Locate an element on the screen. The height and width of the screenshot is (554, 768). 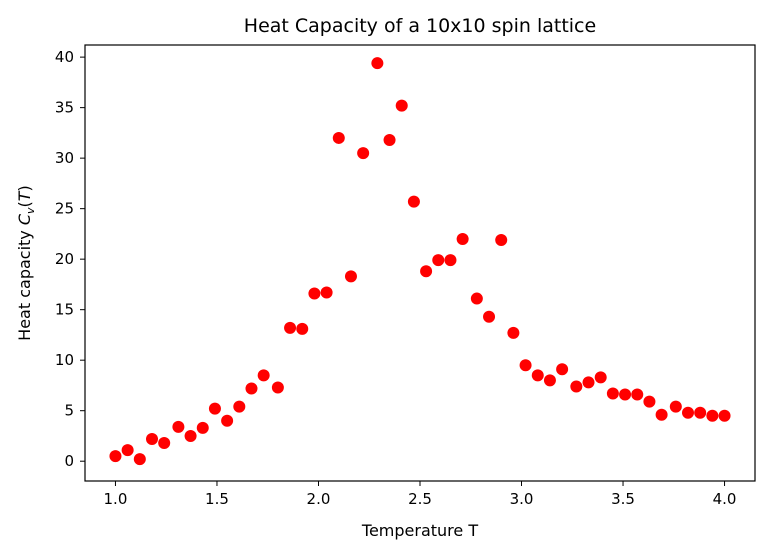
y-axis: 0 5 10 15 20 25 30 35 40 is located at coordinates (70, 259).